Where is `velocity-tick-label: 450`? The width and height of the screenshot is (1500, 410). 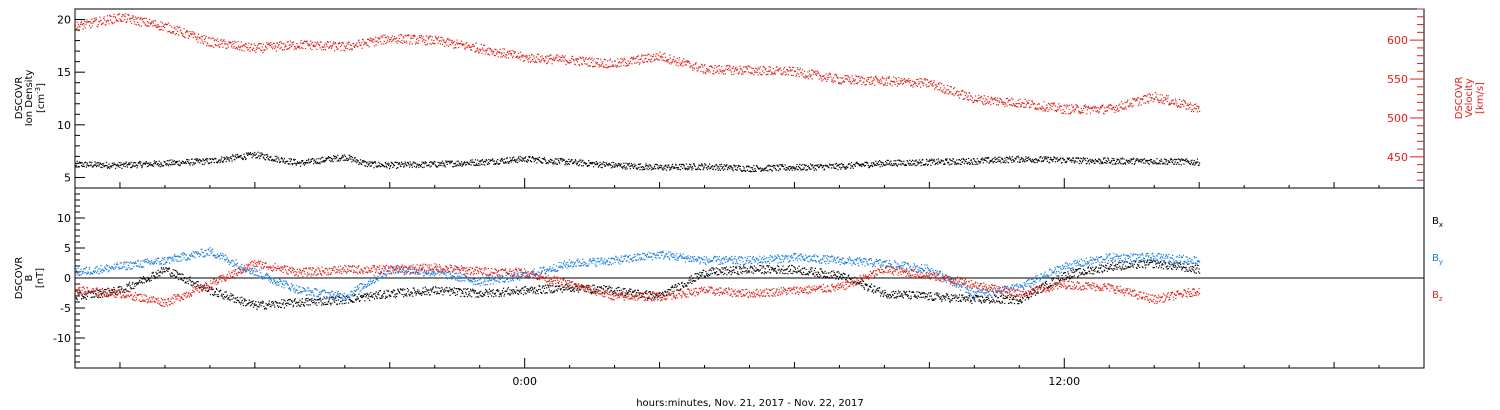 velocity-tick-label: 450 is located at coordinates (1397, 157).